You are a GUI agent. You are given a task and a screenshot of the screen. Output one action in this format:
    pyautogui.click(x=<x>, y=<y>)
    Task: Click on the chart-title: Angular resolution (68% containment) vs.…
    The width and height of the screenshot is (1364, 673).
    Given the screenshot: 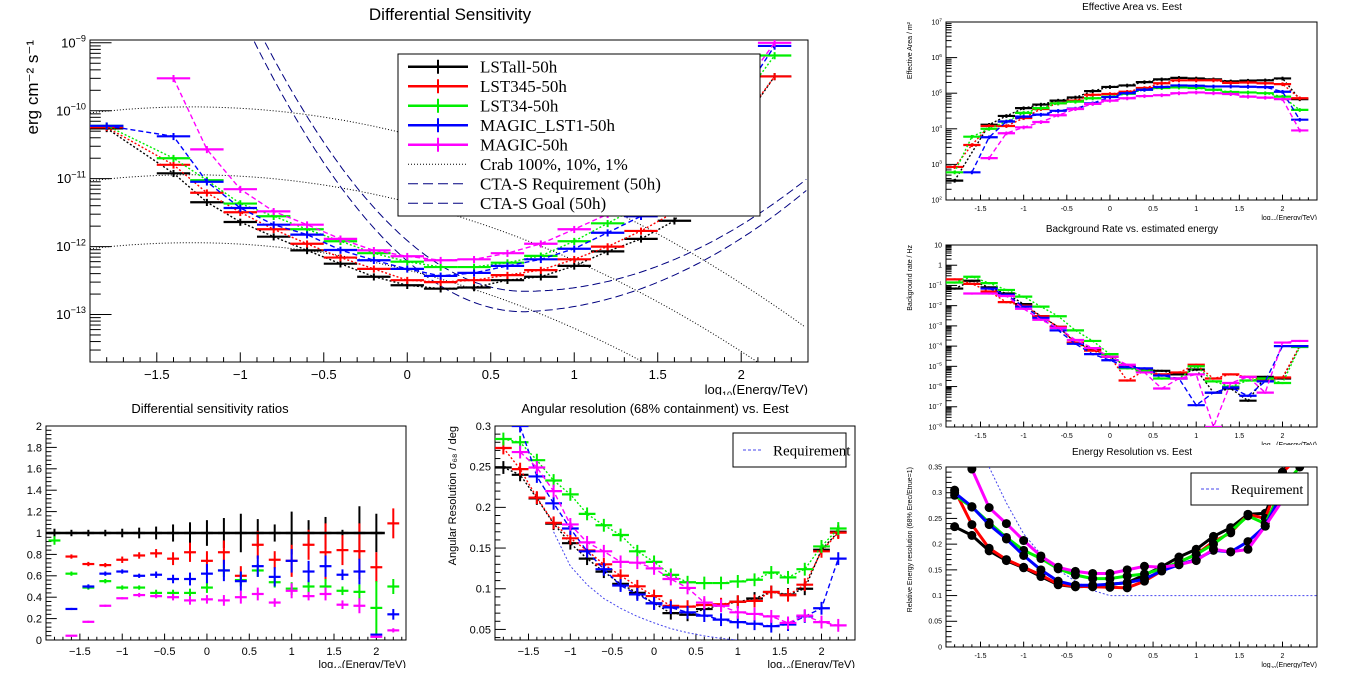 What is the action you would take?
    pyautogui.click(x=655, y=408)
    